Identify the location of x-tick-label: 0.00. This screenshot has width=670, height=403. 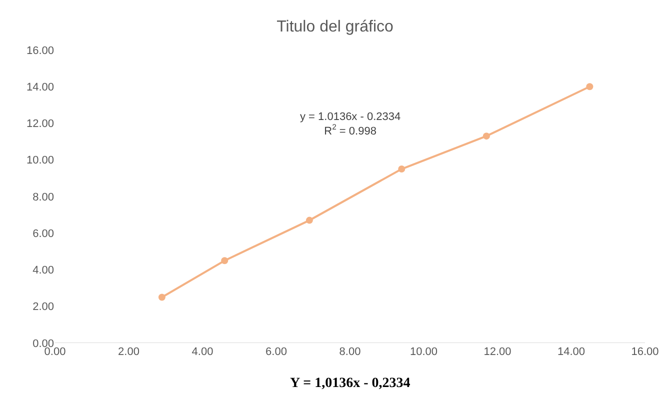
(55, 352).